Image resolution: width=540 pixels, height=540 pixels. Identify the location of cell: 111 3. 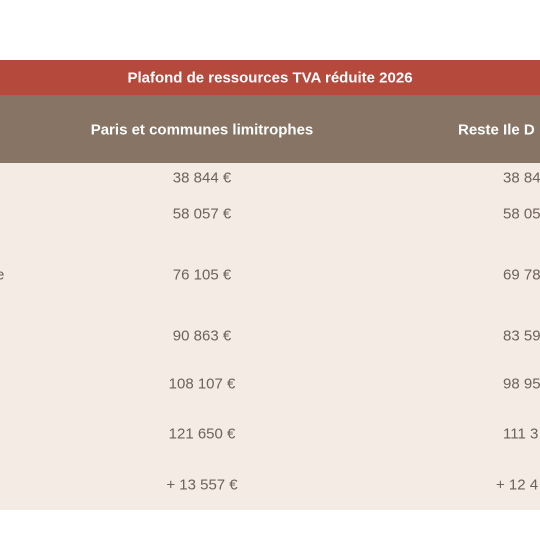
(521, 434).